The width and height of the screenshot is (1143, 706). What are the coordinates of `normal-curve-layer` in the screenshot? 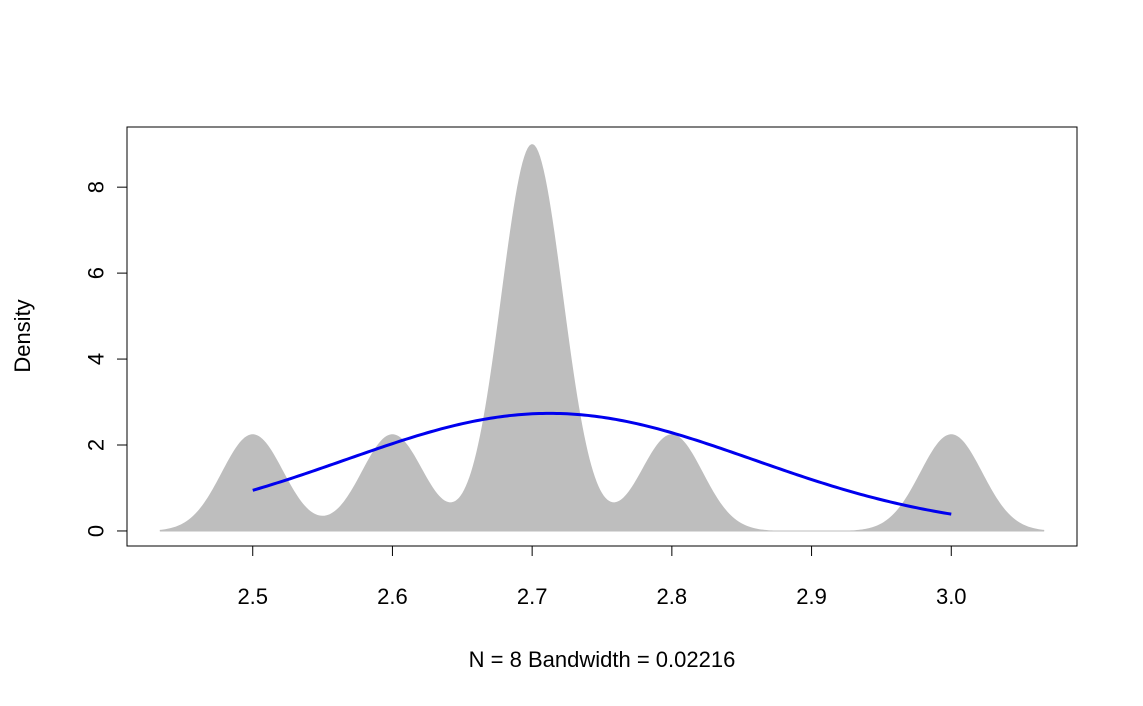 It's located at (602, 463).